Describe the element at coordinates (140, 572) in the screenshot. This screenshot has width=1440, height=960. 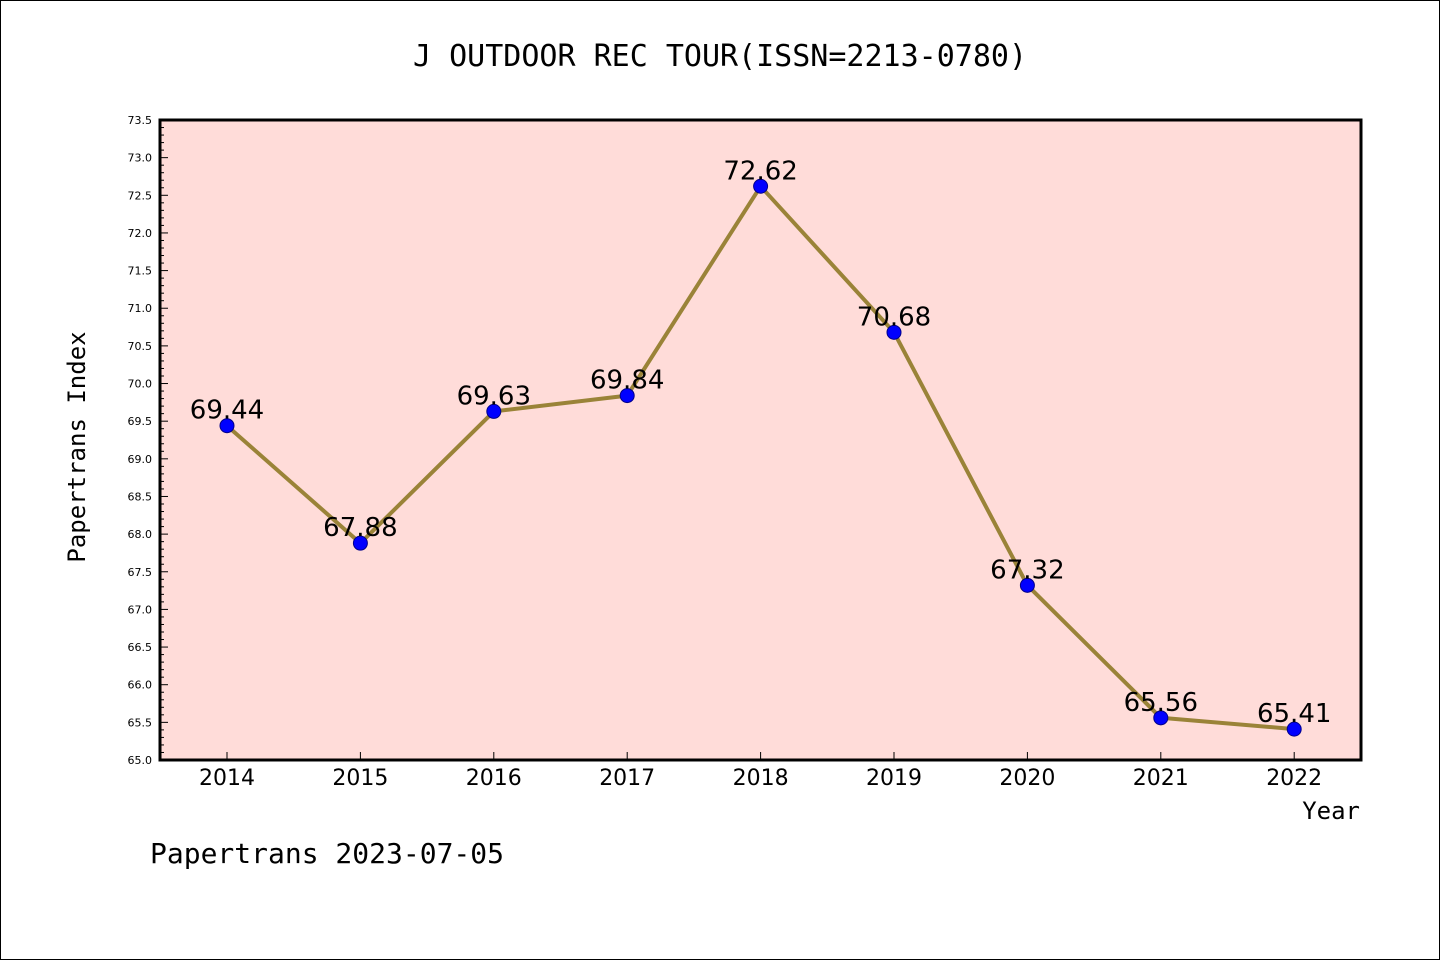
I see `y-tick-label: 67.5` at that location.